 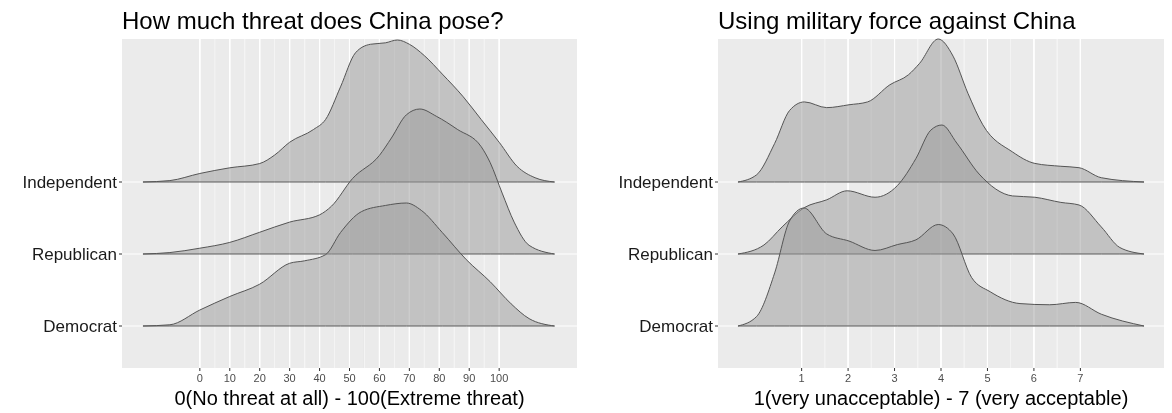 I want to click on x-tick-label: 50, so click(x=349, y=378).